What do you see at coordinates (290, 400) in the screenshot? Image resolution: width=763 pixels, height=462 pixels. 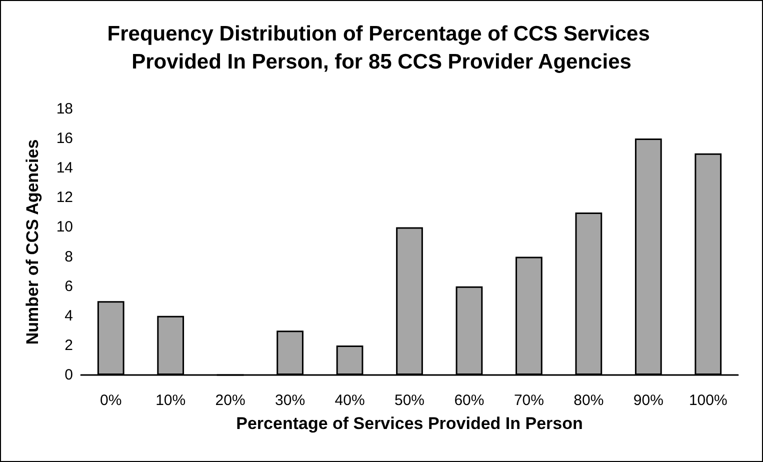 I see `x-tick-label: 30%` at bounding box center [290, 400].